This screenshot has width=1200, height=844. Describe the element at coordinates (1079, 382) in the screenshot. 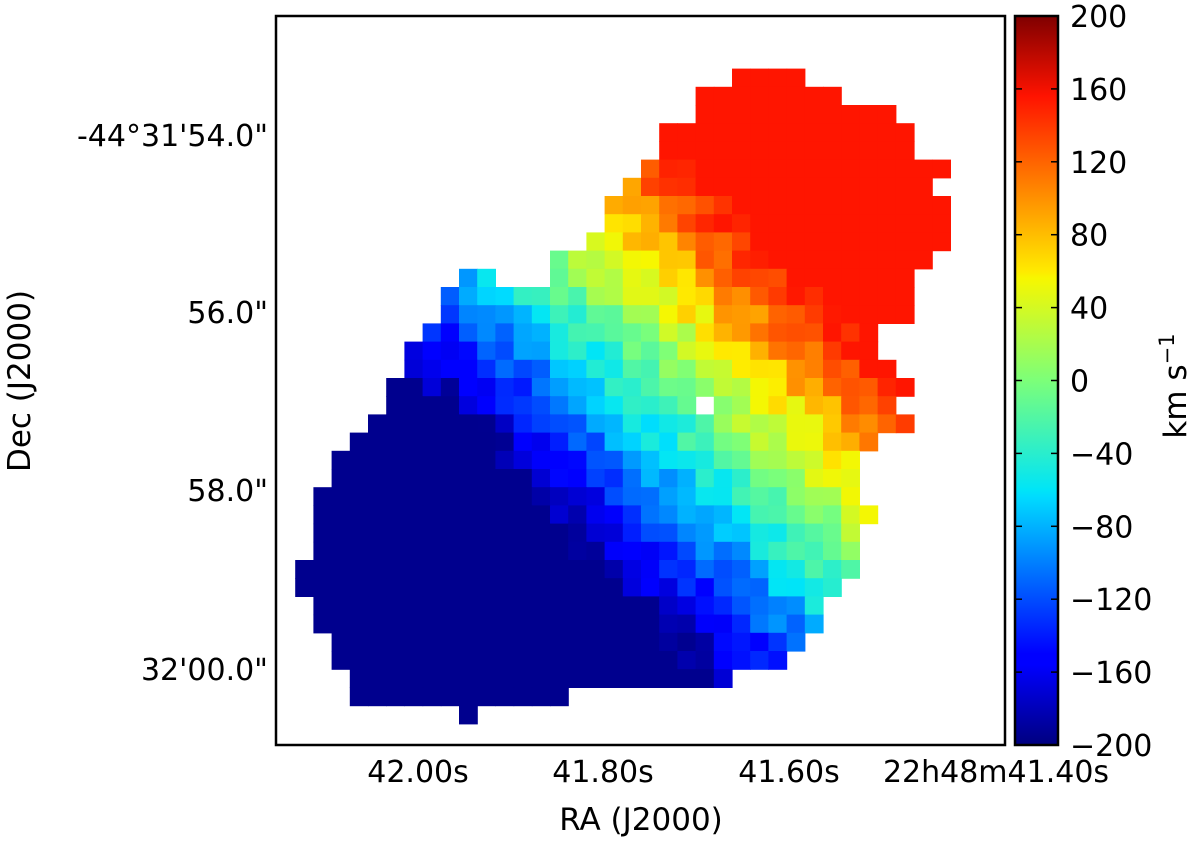

I see `colorbar-tick-label: 0` at that location.